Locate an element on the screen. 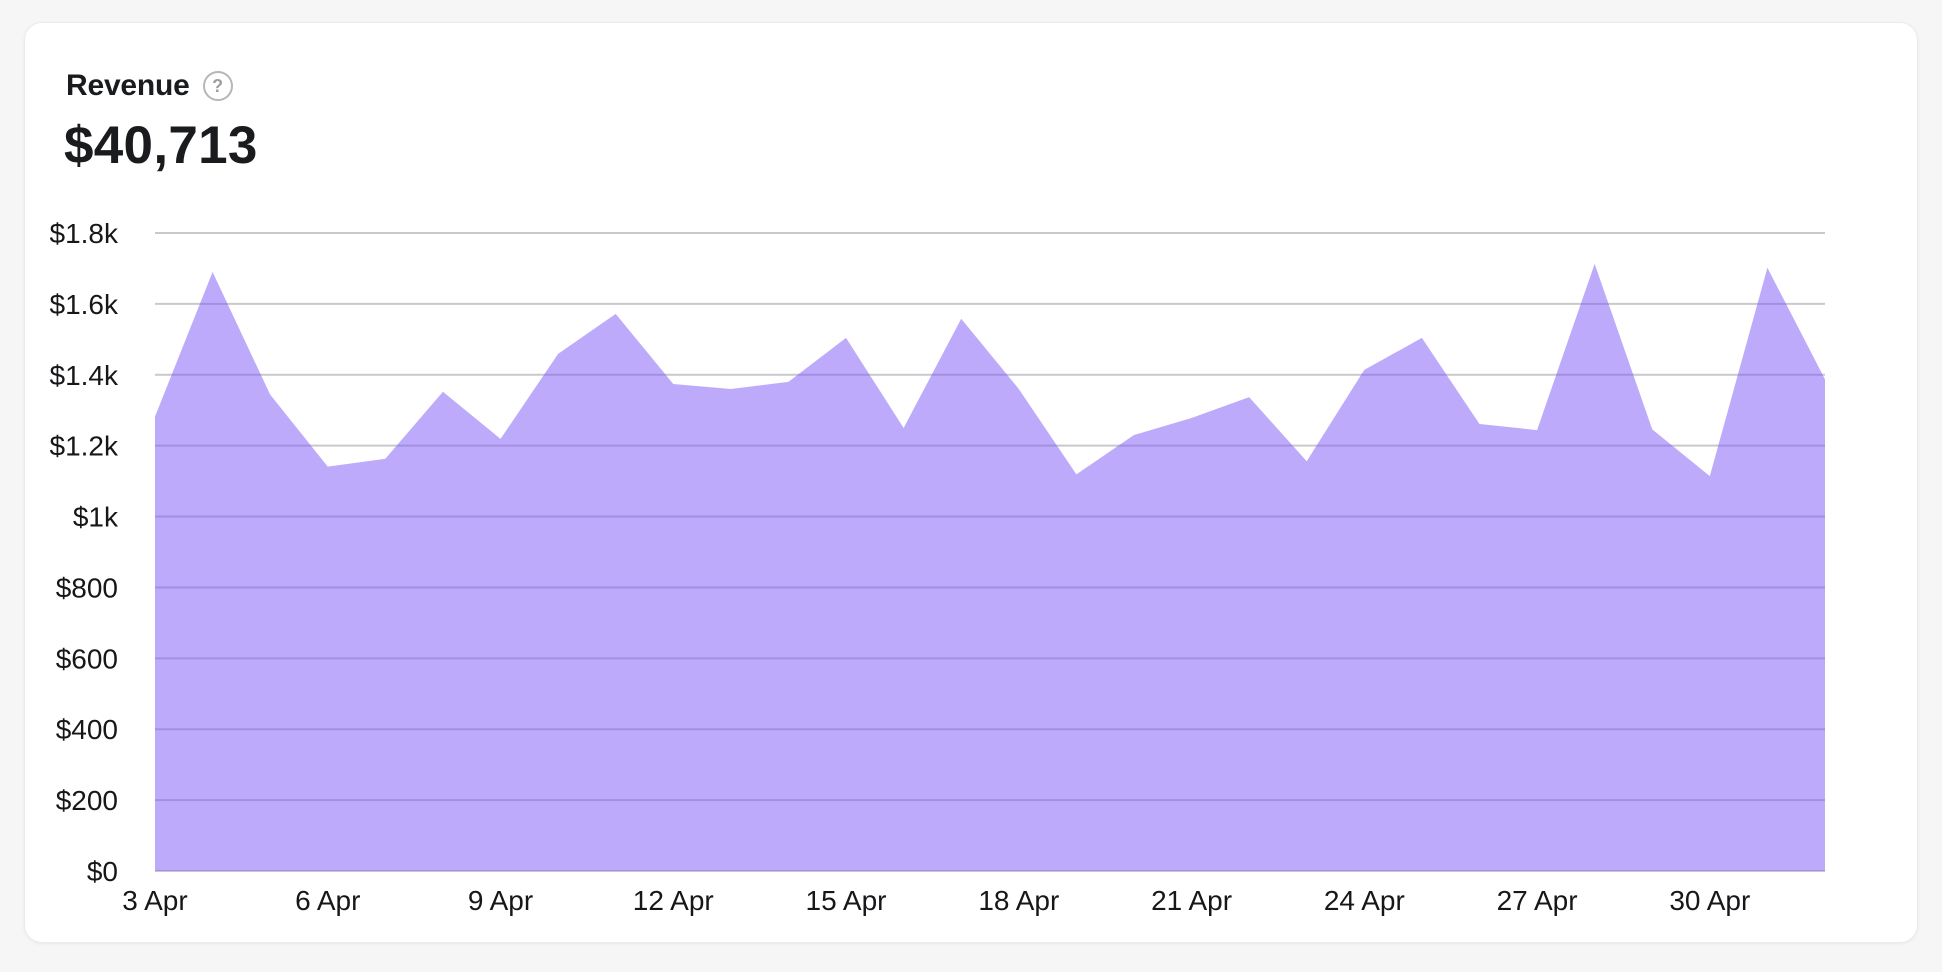 The width and height of the screenshot is (1942, 972). card-header: Revenue ? is located at coordinates (149, 86).